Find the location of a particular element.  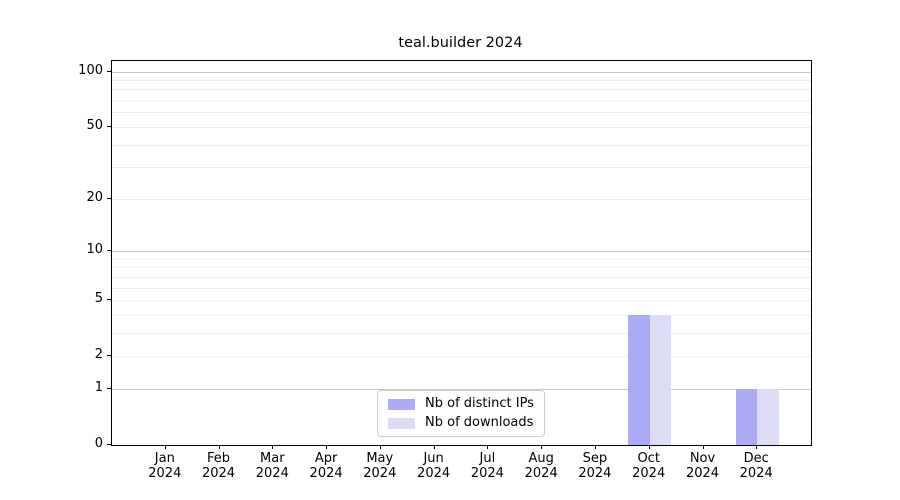

y-tick-label-5: 5 is located at coordinates (98, 298).